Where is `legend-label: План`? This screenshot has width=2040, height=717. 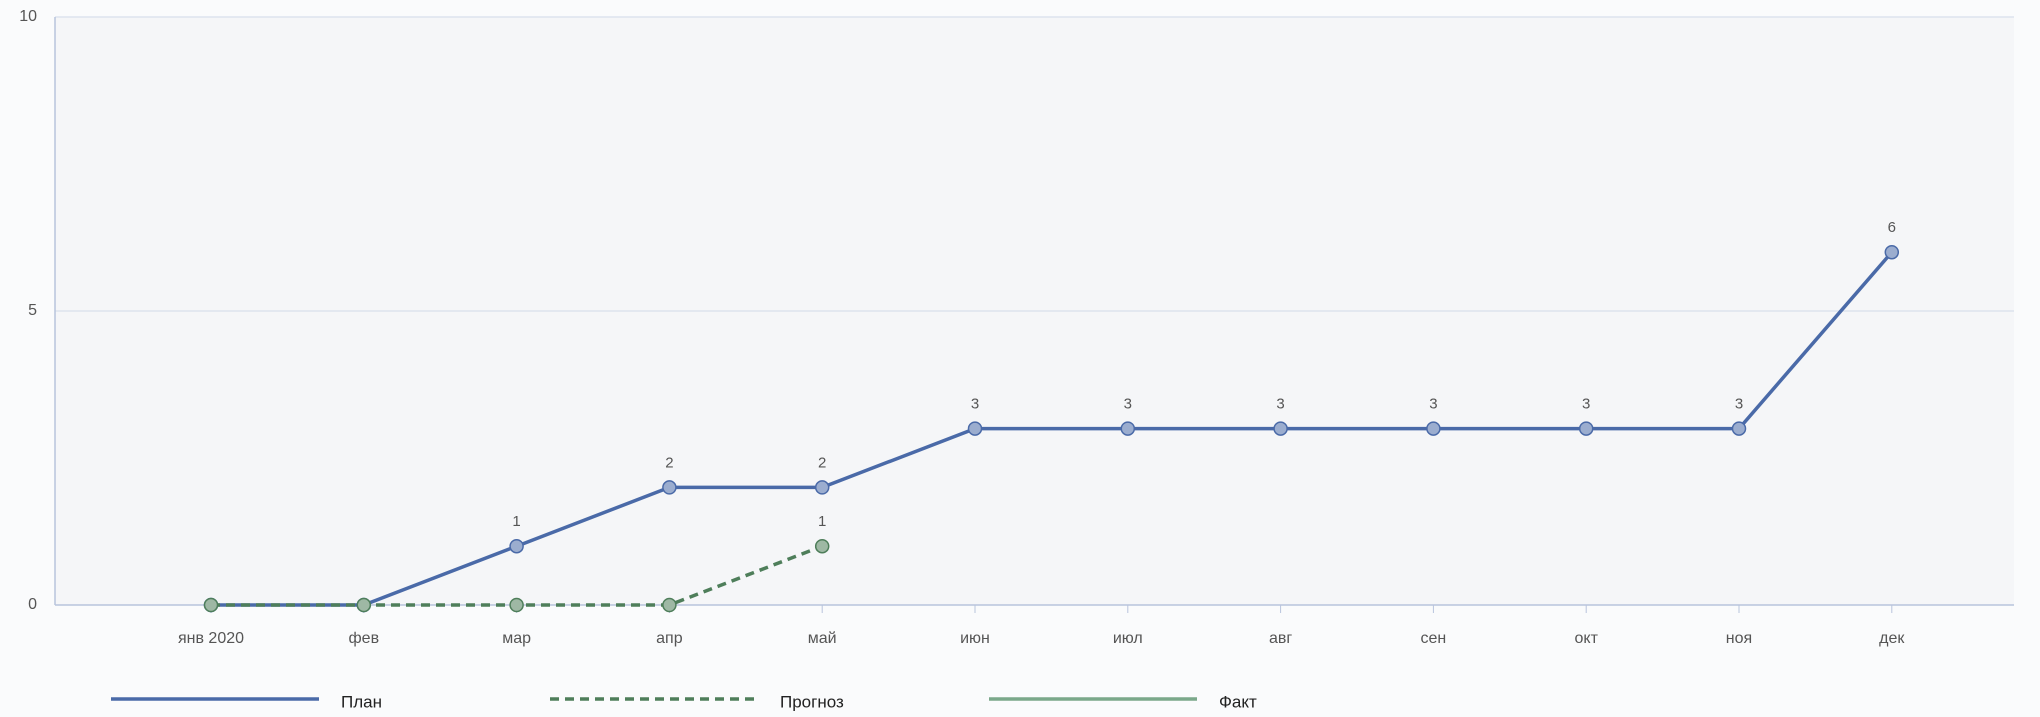
legend-label: План is located at coordinates (361, 701).